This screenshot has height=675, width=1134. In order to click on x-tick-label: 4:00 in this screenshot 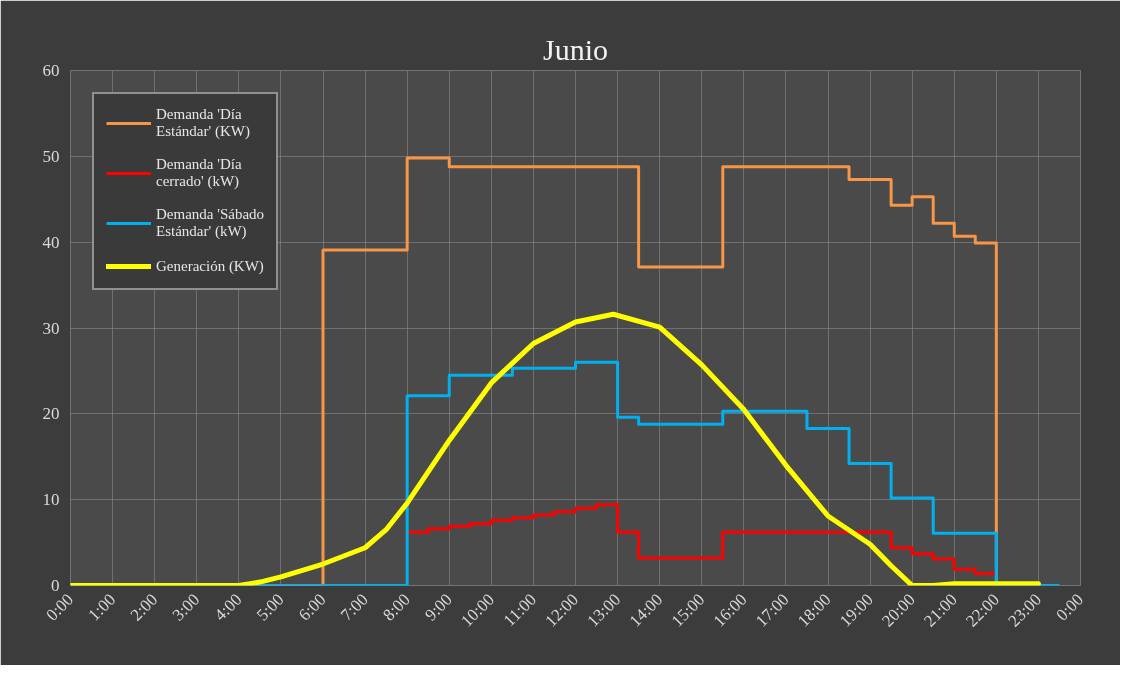, I will do `click(228, 607)`.